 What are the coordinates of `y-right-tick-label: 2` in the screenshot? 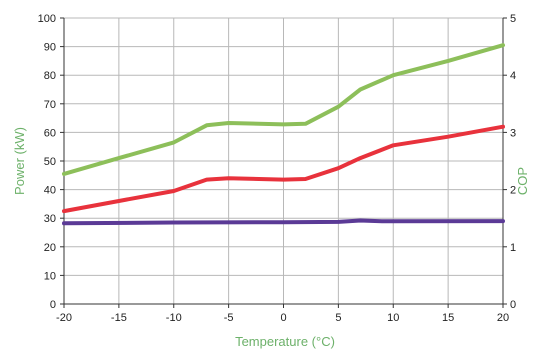 It's located at (513, 191).